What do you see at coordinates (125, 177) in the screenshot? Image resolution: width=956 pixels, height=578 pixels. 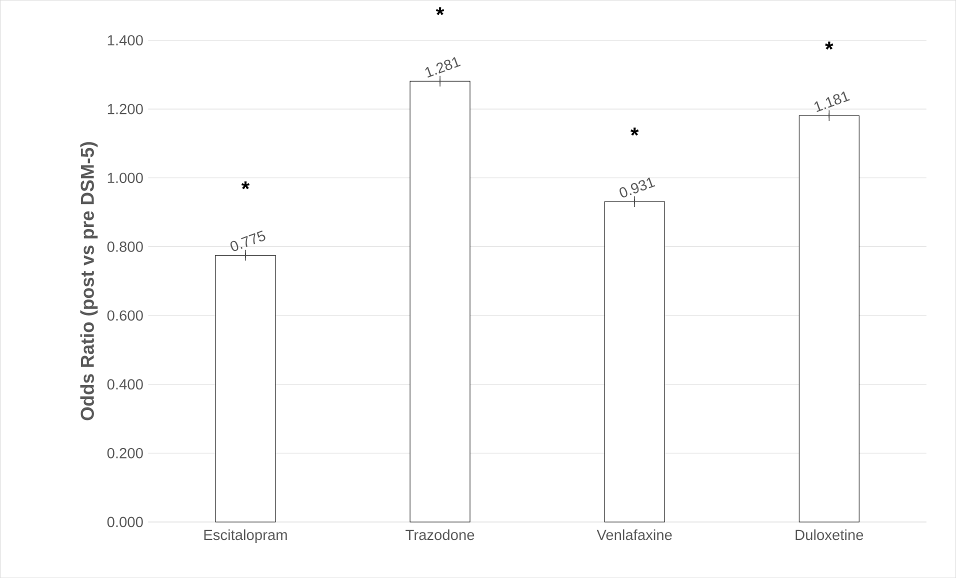 I see `y-tick-label: 1.000` at bounding box center [125, 177].